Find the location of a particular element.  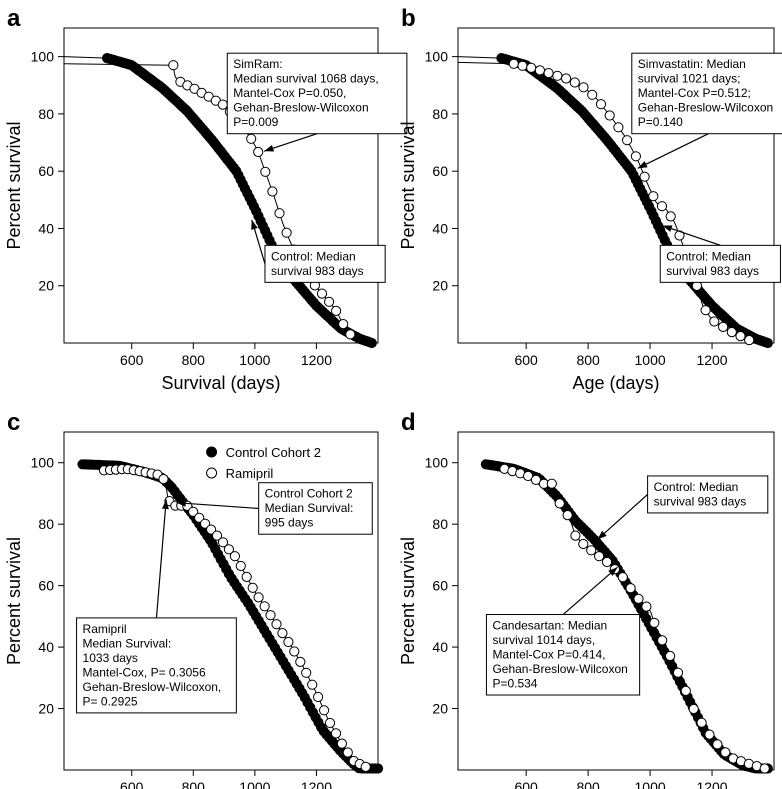

annotation-text: Mantel-Cox, P= 0.3056 is located at coordinates (144, 672).